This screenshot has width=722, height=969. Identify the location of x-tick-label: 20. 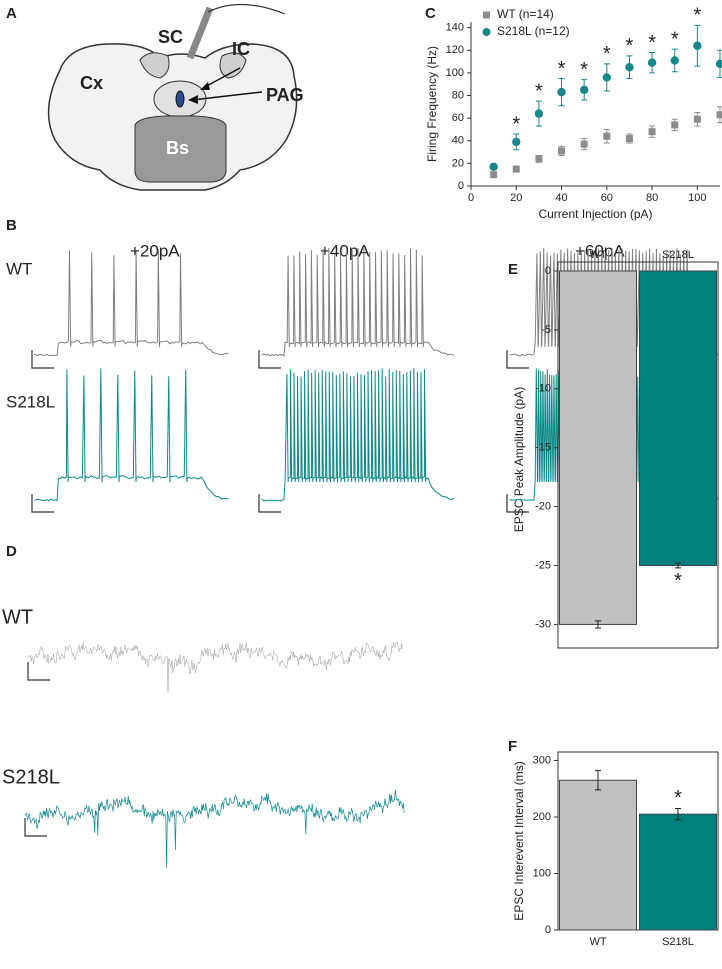
(516, 198).